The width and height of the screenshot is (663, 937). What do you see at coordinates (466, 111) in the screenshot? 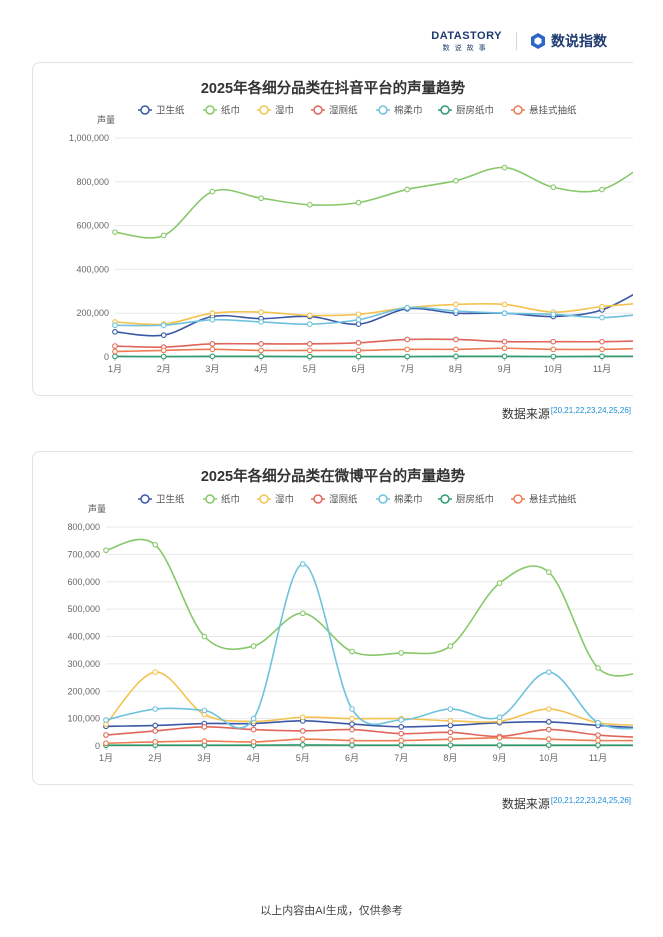
I see `legend-item: 厨房纸巾` at bounding box center [466, 111].